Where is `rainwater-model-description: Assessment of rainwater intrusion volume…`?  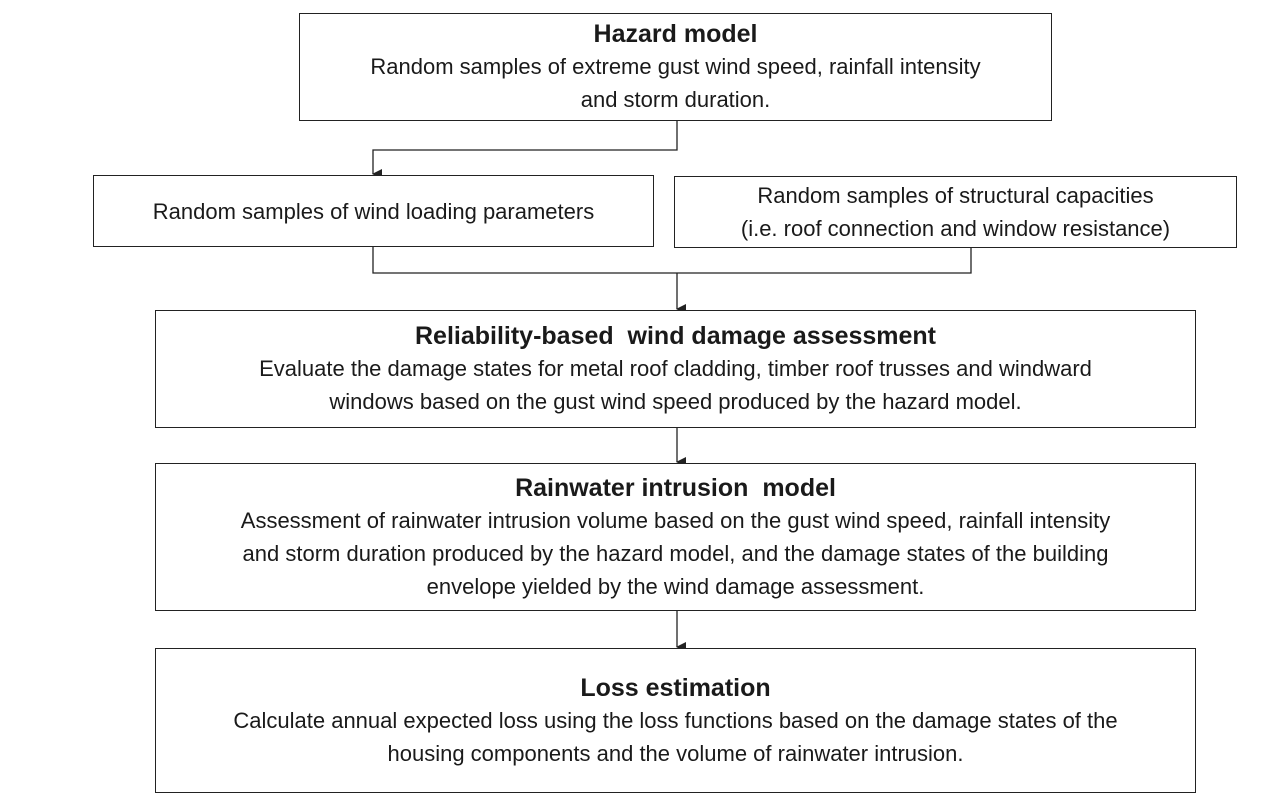
rainwater-model-description: Assessment of rainwater intrusion volume… is located at coordinates (675, 553).